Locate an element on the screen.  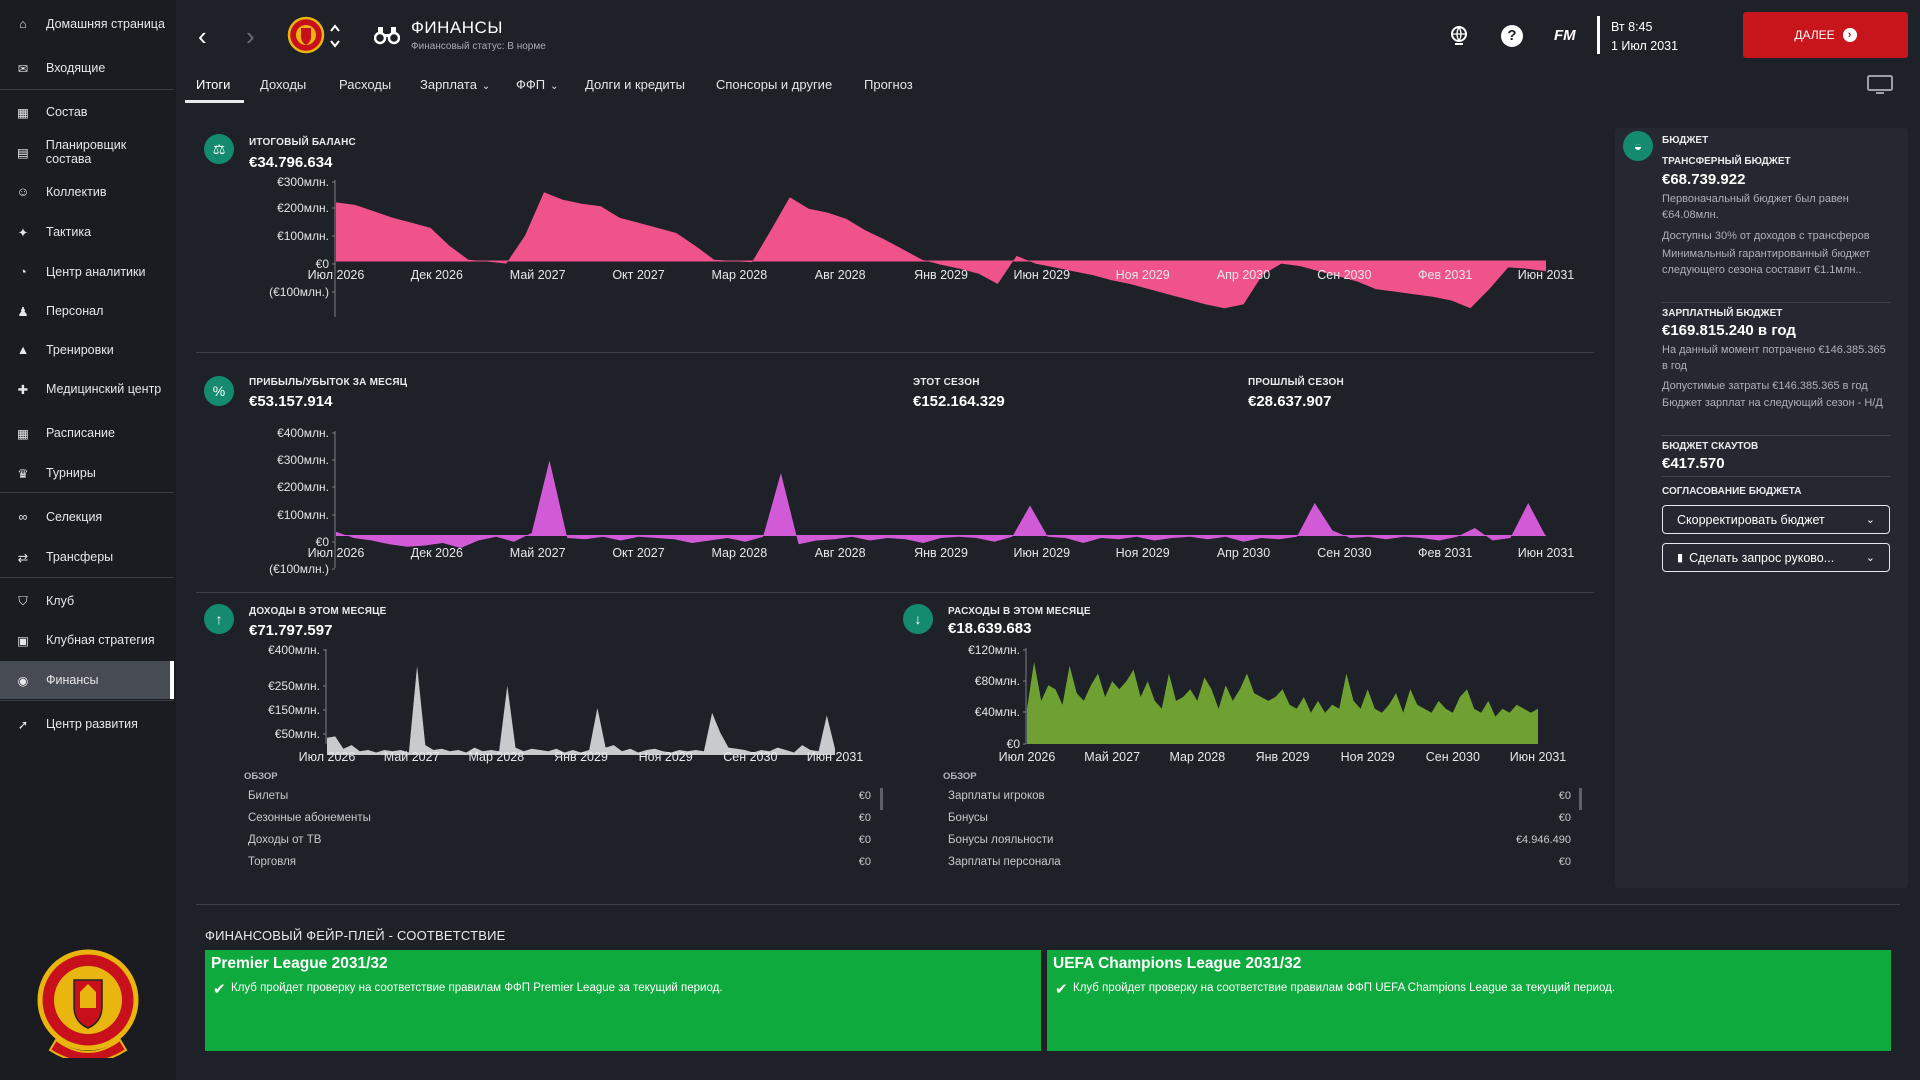
sidebar-item: ✦ Тактика is located at coordinates (87, 232).